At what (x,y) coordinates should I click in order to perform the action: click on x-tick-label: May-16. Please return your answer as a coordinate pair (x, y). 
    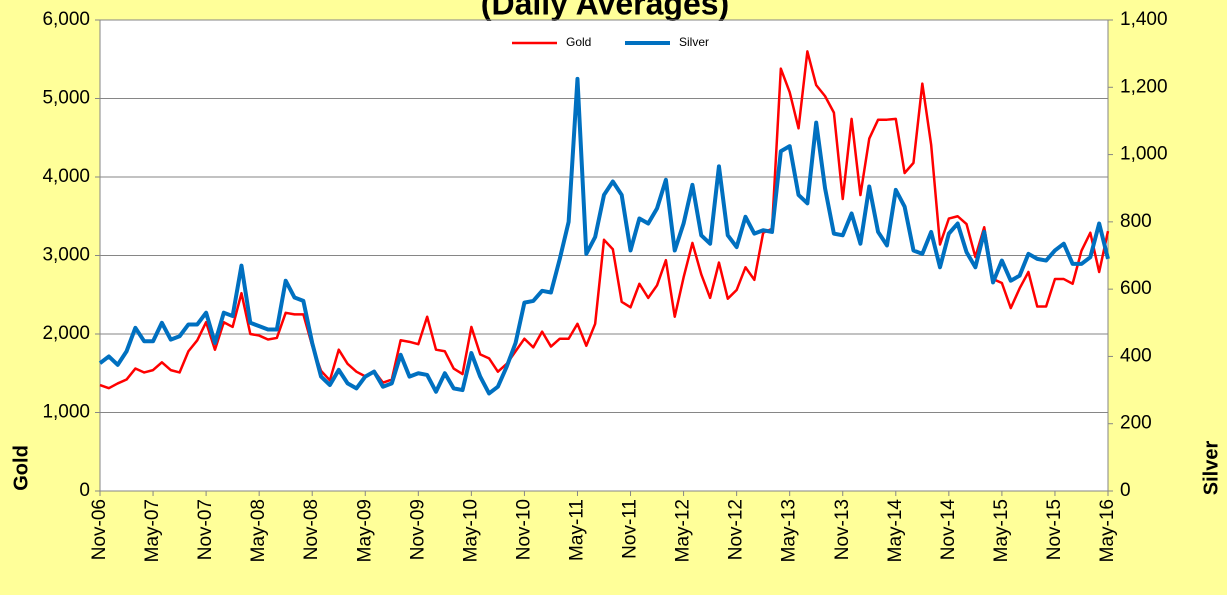
    Looking at the image, I should click on (1107, 530).